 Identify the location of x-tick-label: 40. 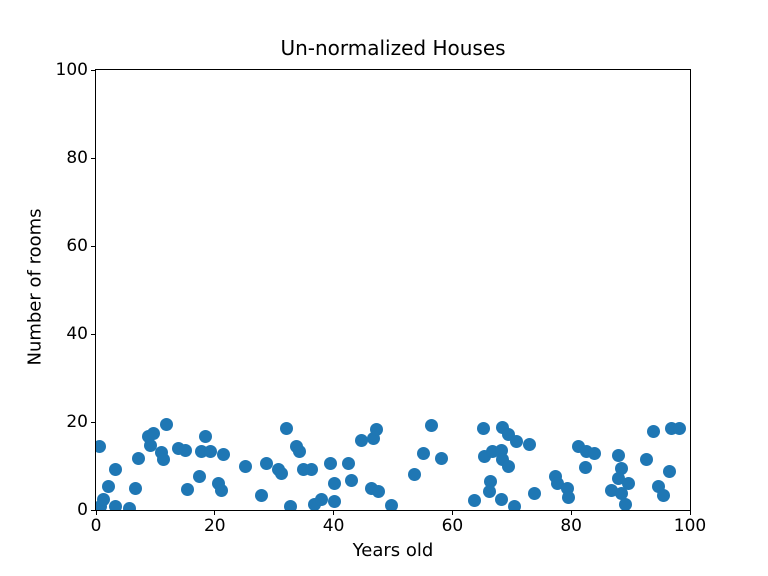
(333, 526).